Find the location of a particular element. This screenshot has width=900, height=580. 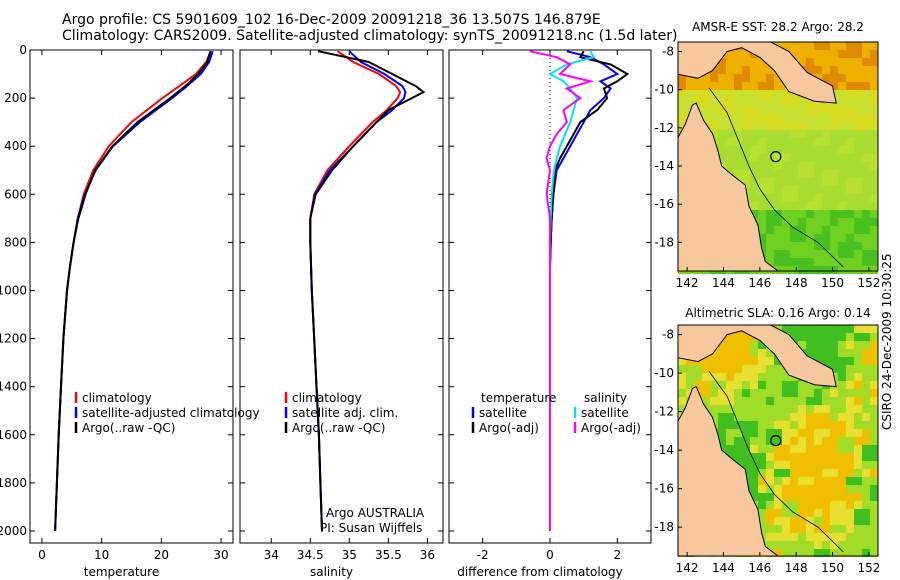

x-tick-label: 36 is located at coordinates (427, 555).